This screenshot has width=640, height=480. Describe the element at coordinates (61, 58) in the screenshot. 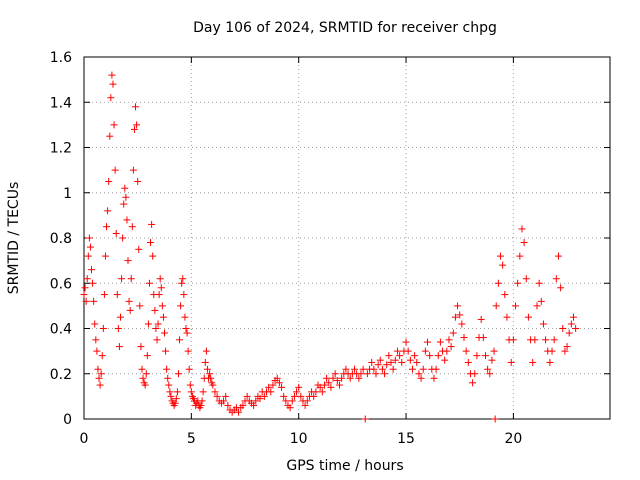

I see `y-tick-label: 1.6` at that location.